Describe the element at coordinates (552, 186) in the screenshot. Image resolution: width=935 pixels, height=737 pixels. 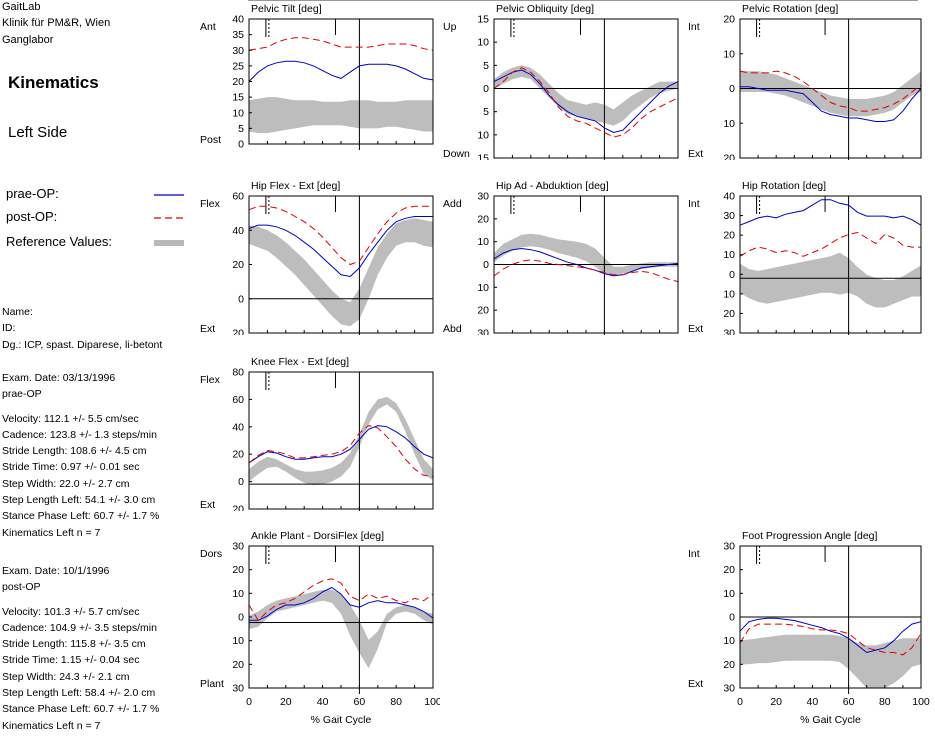
I see `chart-title: Hip Ad - Abduktion [deg]` at that location.